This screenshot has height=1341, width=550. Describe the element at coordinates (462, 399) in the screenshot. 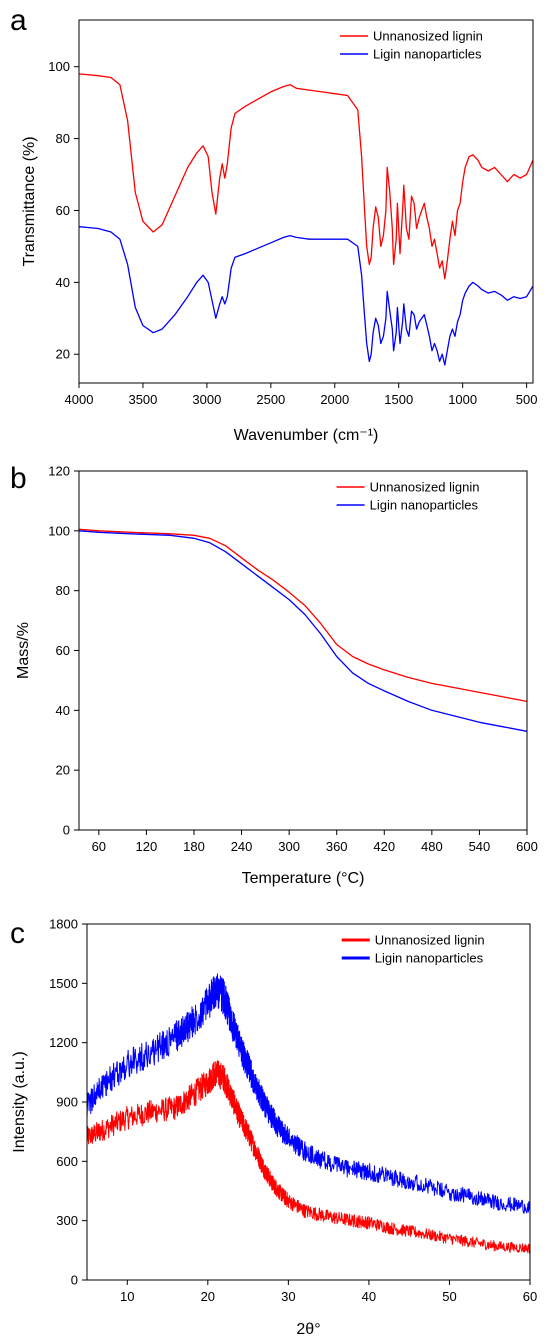

I see `x-tick-label: 1000` at that location.